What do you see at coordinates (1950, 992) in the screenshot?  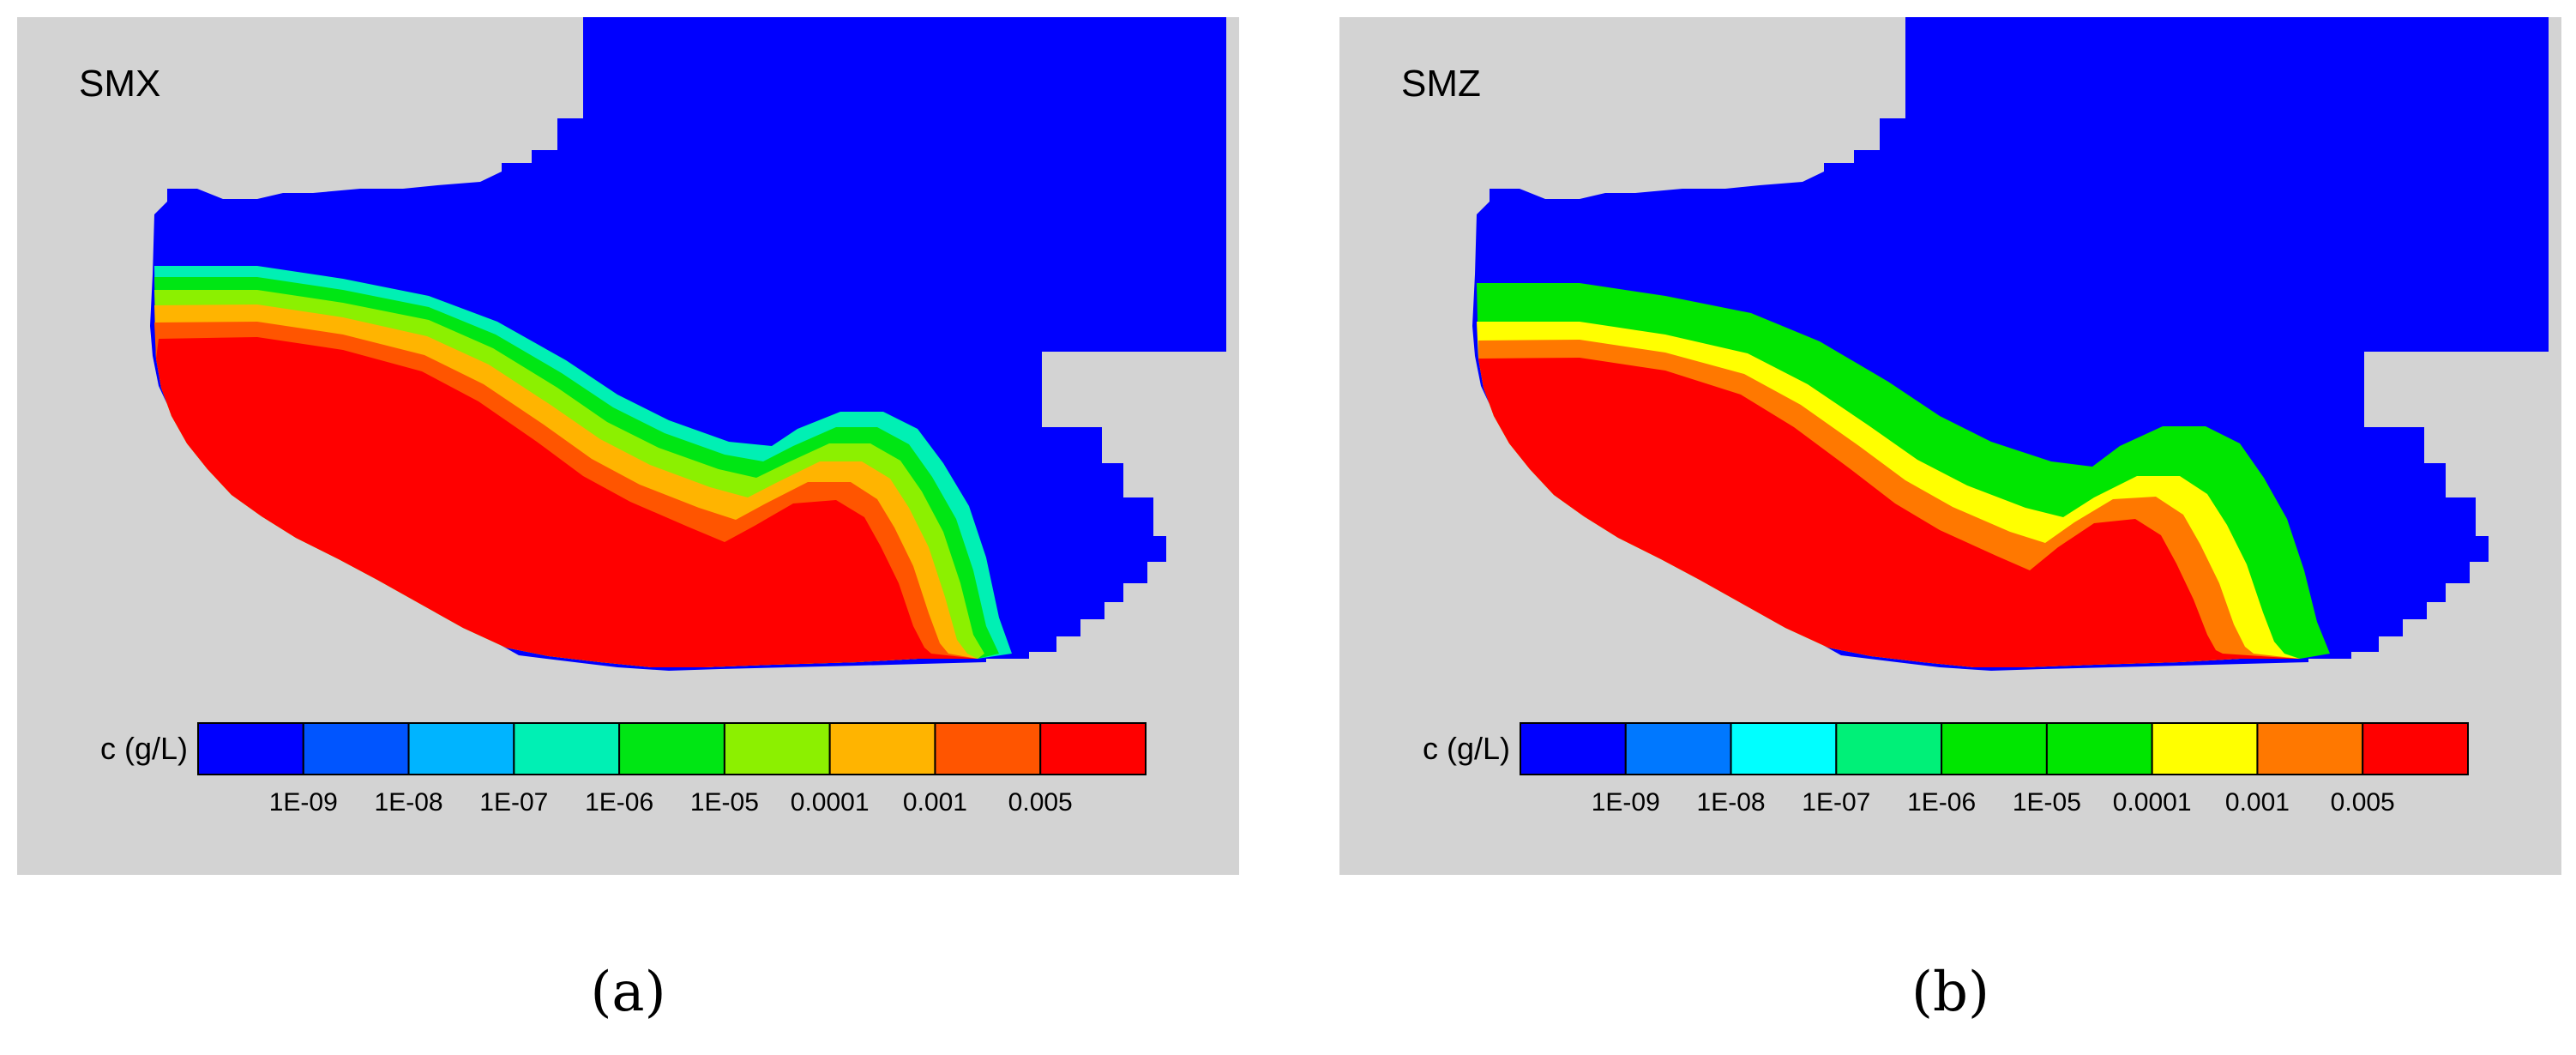 I see `caption-b: (b)` at bounding box center [1950, 992].